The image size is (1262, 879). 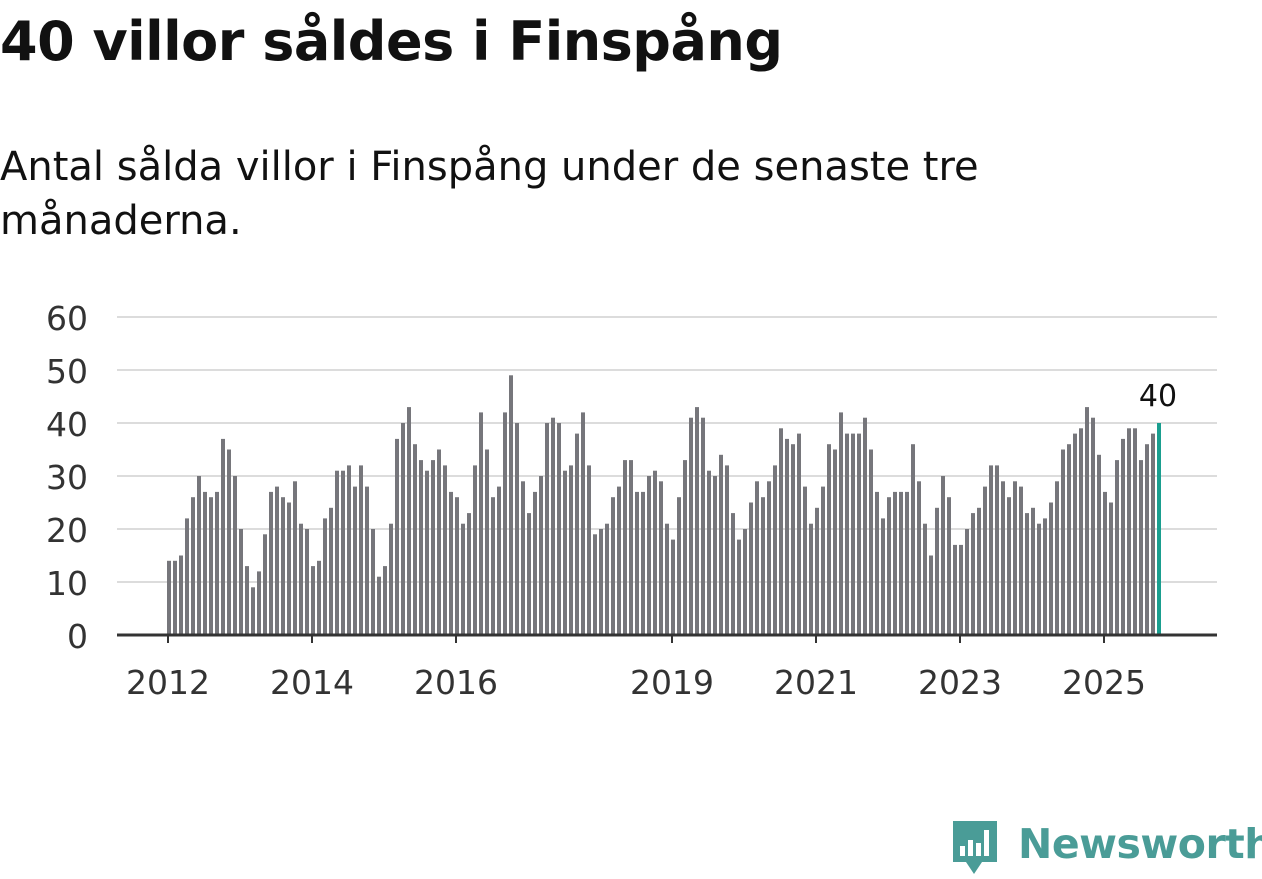 What do you see at coordinates (77, 636) in the screenshot?
I see `y-tick-label: 0` at bounding box center [77, 636].